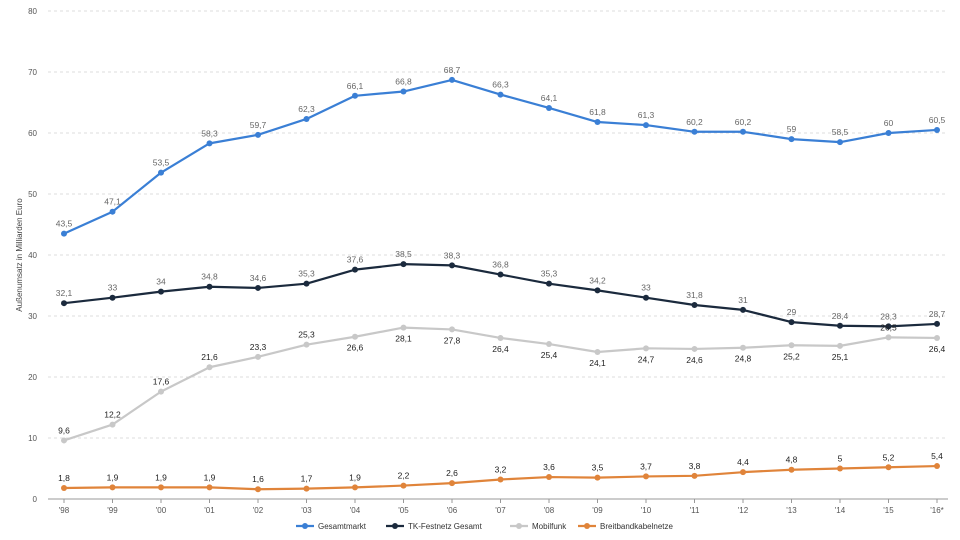 This screenshot has width=960, height=540. I want to click on x-tick-label: '03, so click(306, 510).